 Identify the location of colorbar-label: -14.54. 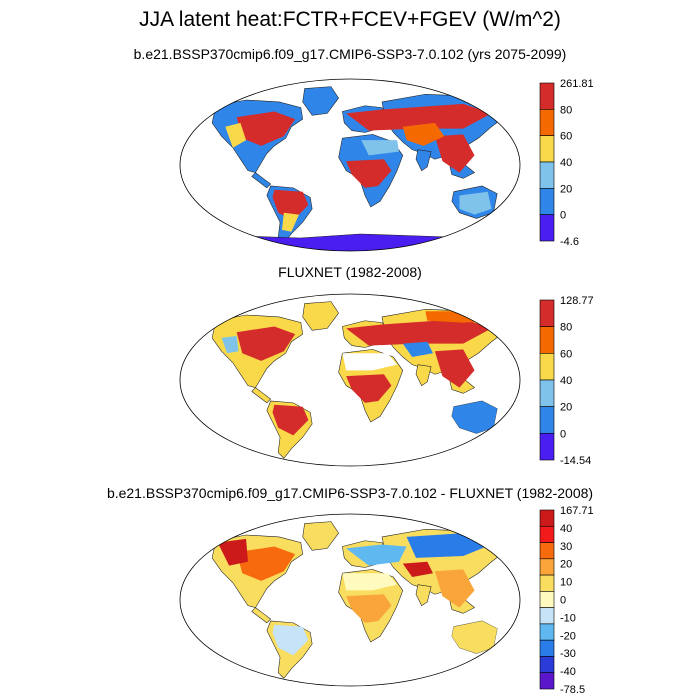
(575, 461).